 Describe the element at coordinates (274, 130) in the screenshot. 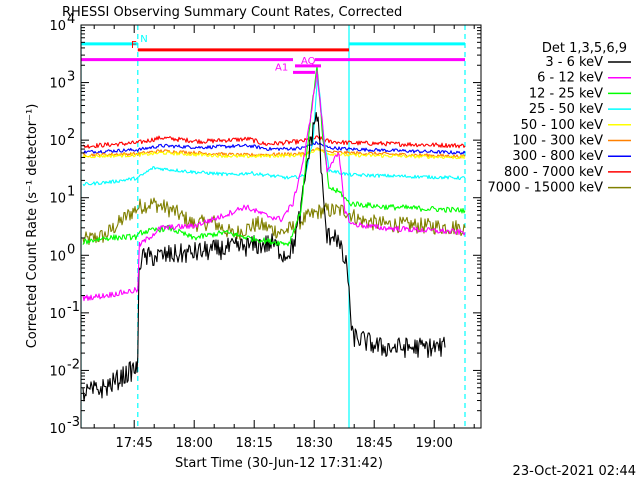

I see `series-line-25-50kev` at that location.